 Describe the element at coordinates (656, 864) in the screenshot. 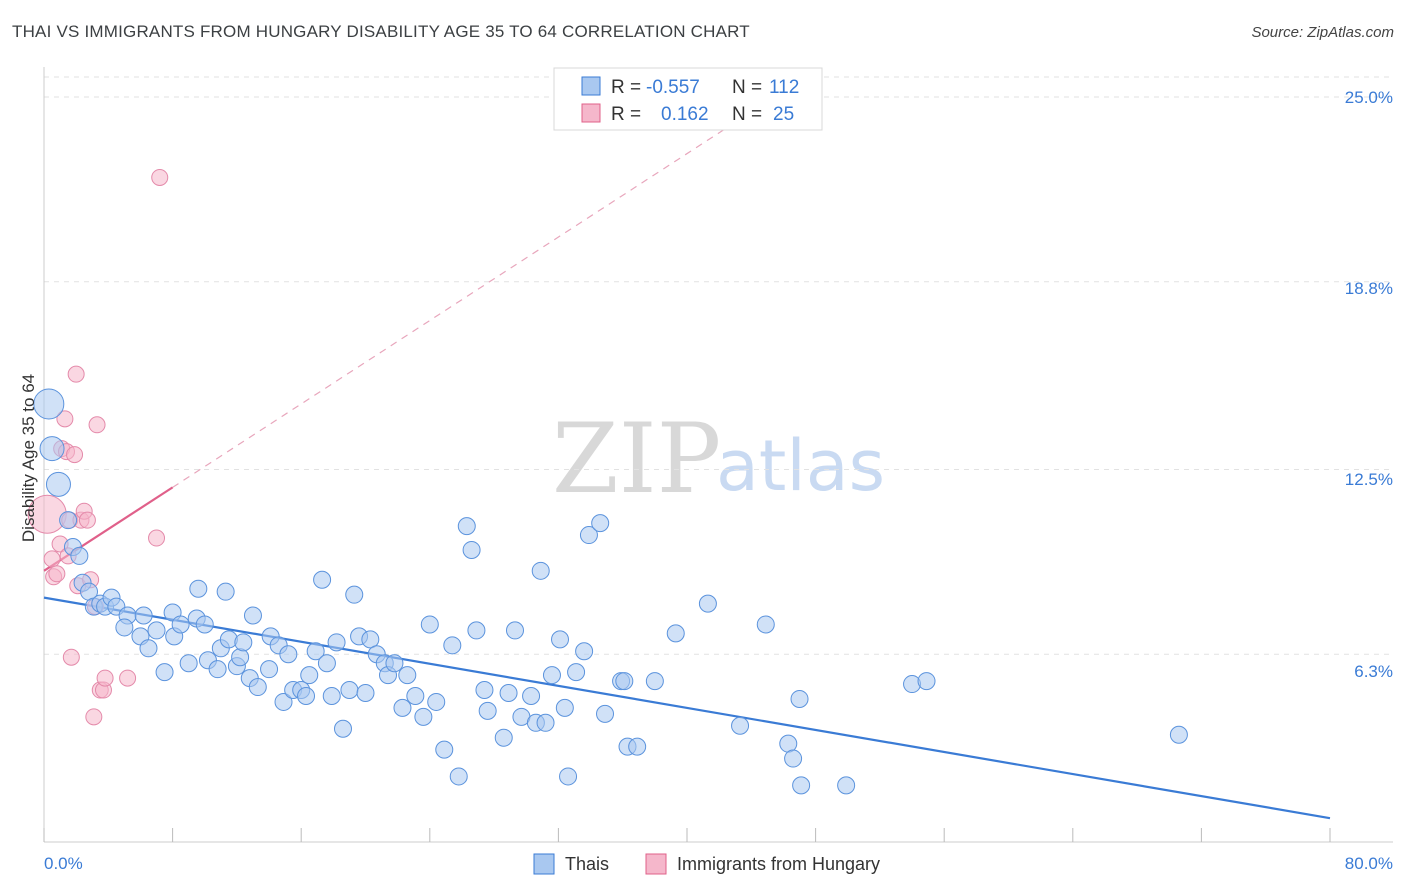

I see `hungary-legend-swatch` at that location.